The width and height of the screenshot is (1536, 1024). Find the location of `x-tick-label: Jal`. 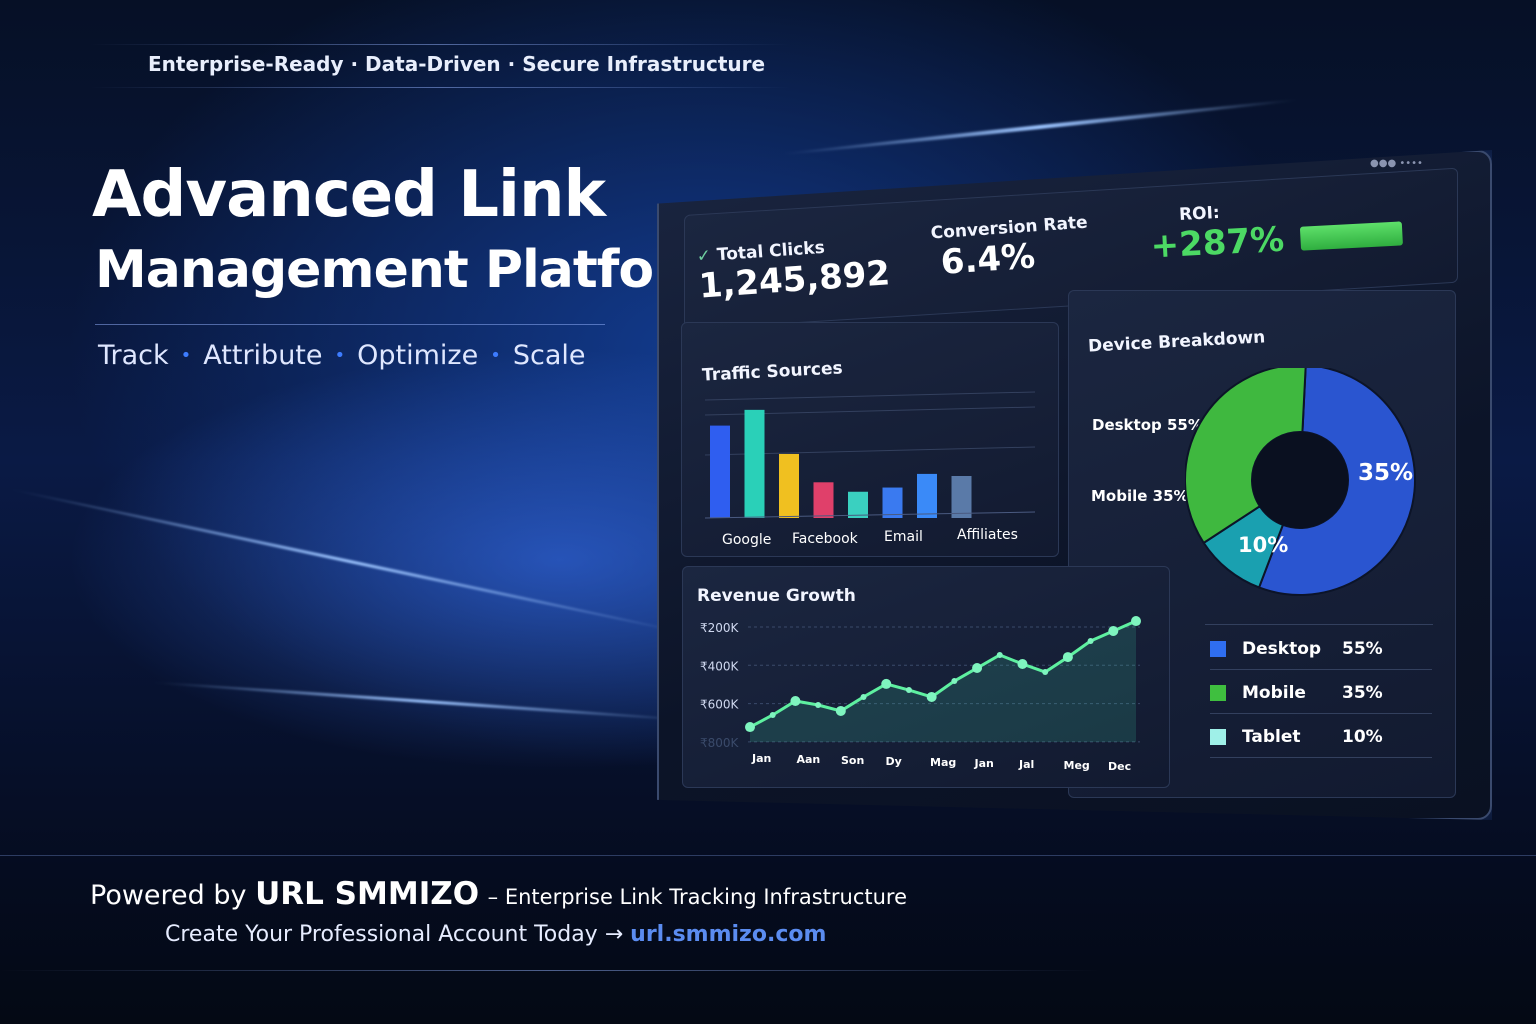

x-tick-label: Jal is located at coordinates (1026, 764).